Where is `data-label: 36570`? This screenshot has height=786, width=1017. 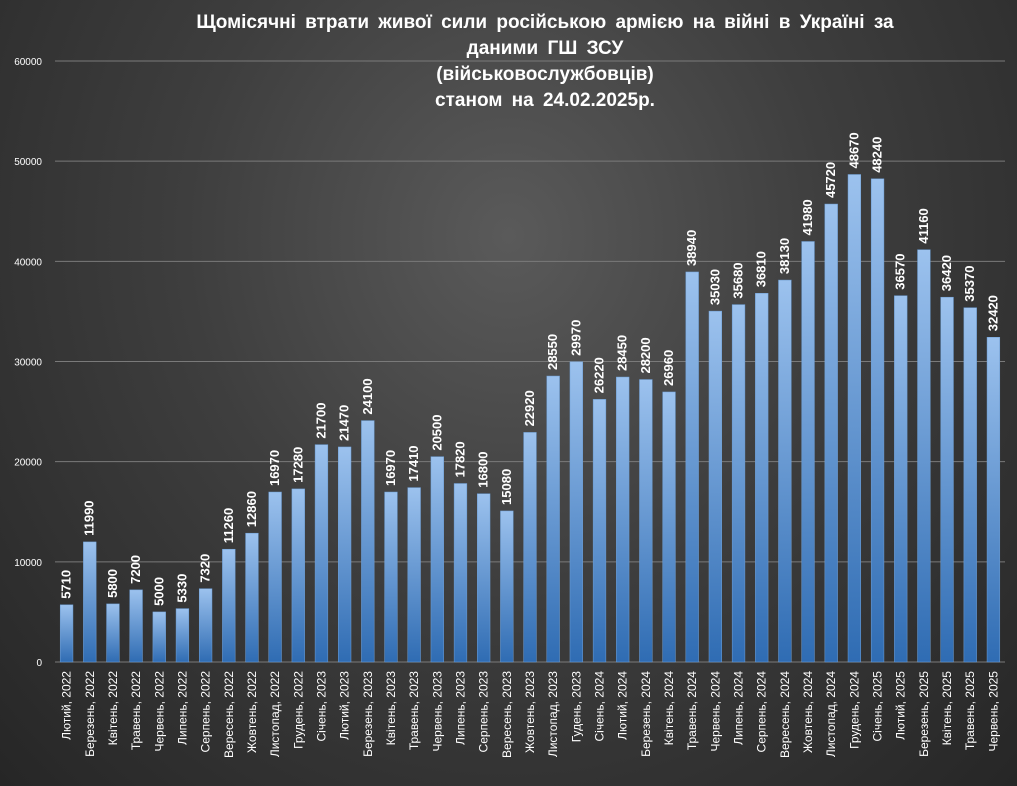
data-label: 36570 is located at coordinates (900, 272).